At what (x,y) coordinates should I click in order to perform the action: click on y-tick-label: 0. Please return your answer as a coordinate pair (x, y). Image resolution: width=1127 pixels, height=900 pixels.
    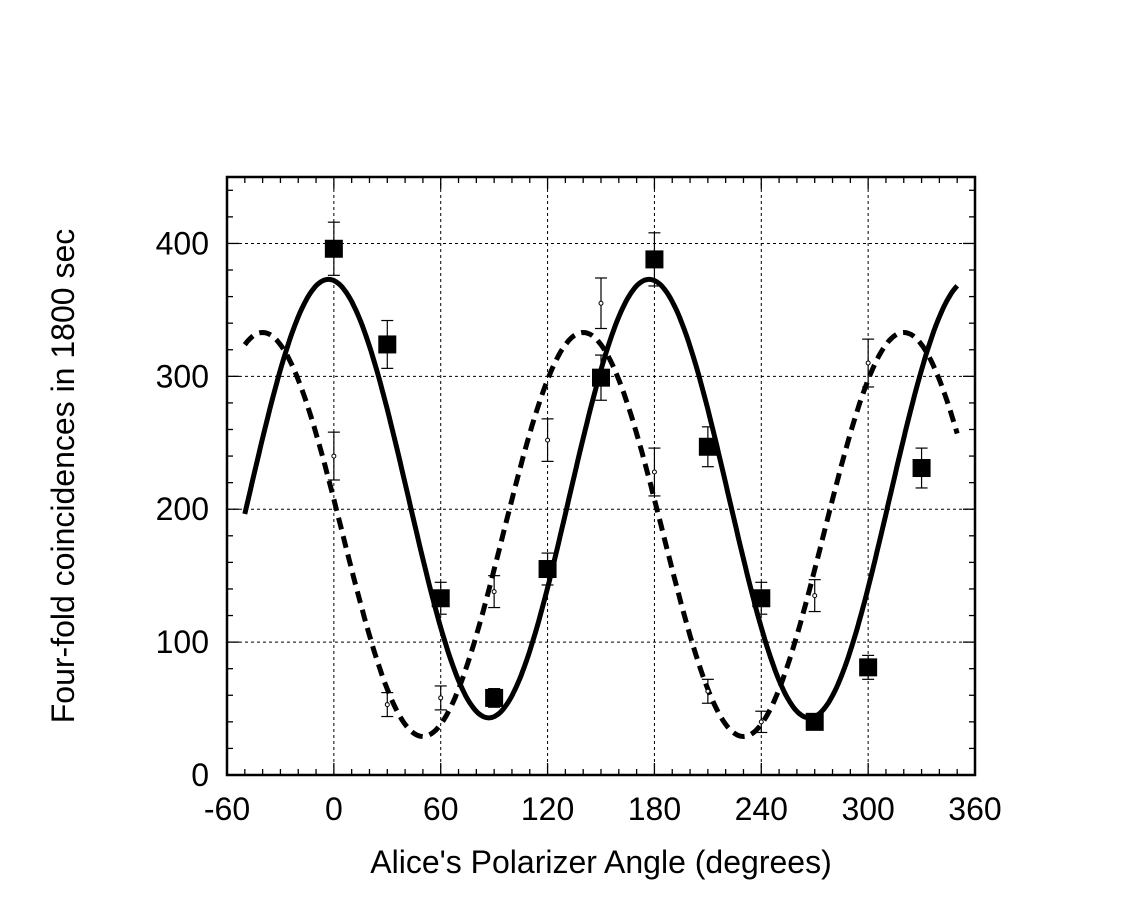
    Looking at the image, I should click on (200, 775).